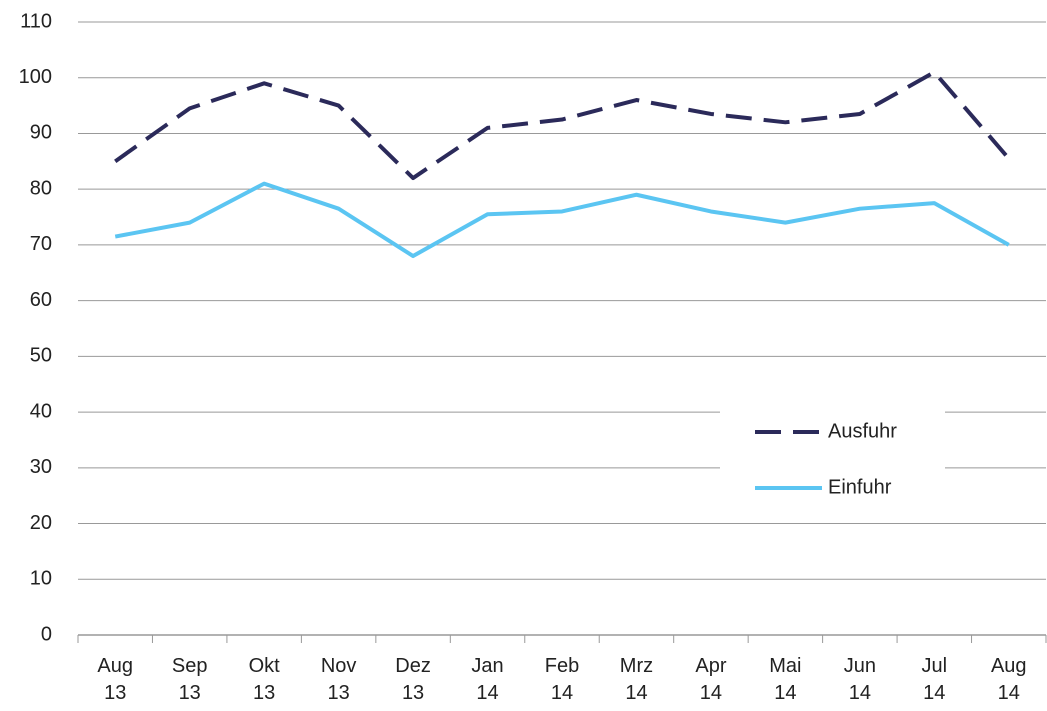 This screenshot has height=711, width=1047. Describe the element at coordinates (36, 21) in the screenshot. I see `y-tick-label: 110` at that location.